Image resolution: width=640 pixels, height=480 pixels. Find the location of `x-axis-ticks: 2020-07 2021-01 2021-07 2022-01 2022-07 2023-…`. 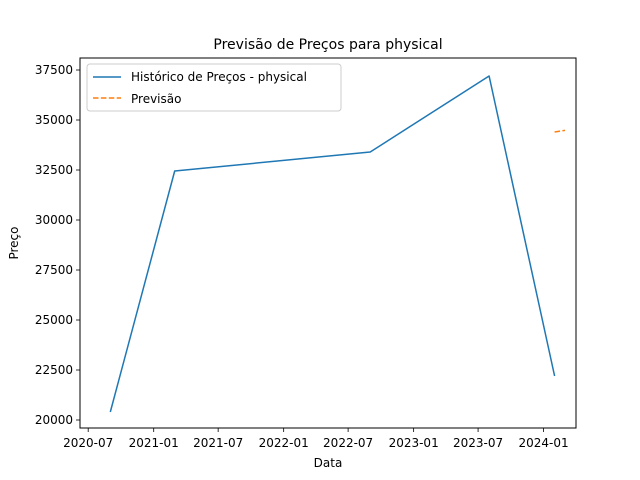

x-axis-ticks: 2020-07 2021-01 2021-07 2022-01 2022-07 2023-… is located at coordinates (316, 439).